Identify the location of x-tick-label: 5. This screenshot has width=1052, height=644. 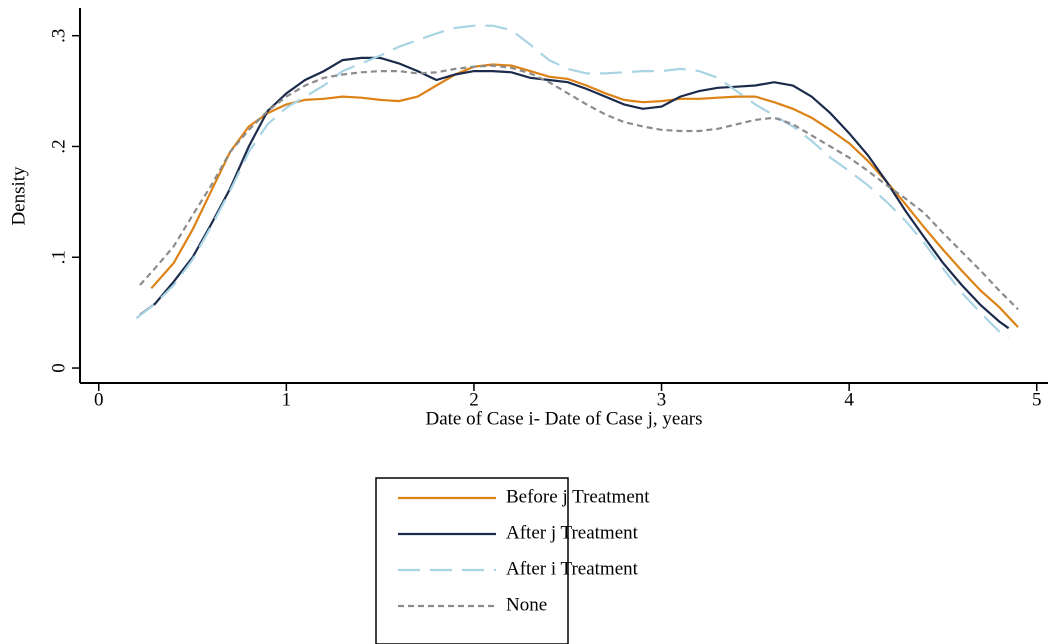
(1037, 399).